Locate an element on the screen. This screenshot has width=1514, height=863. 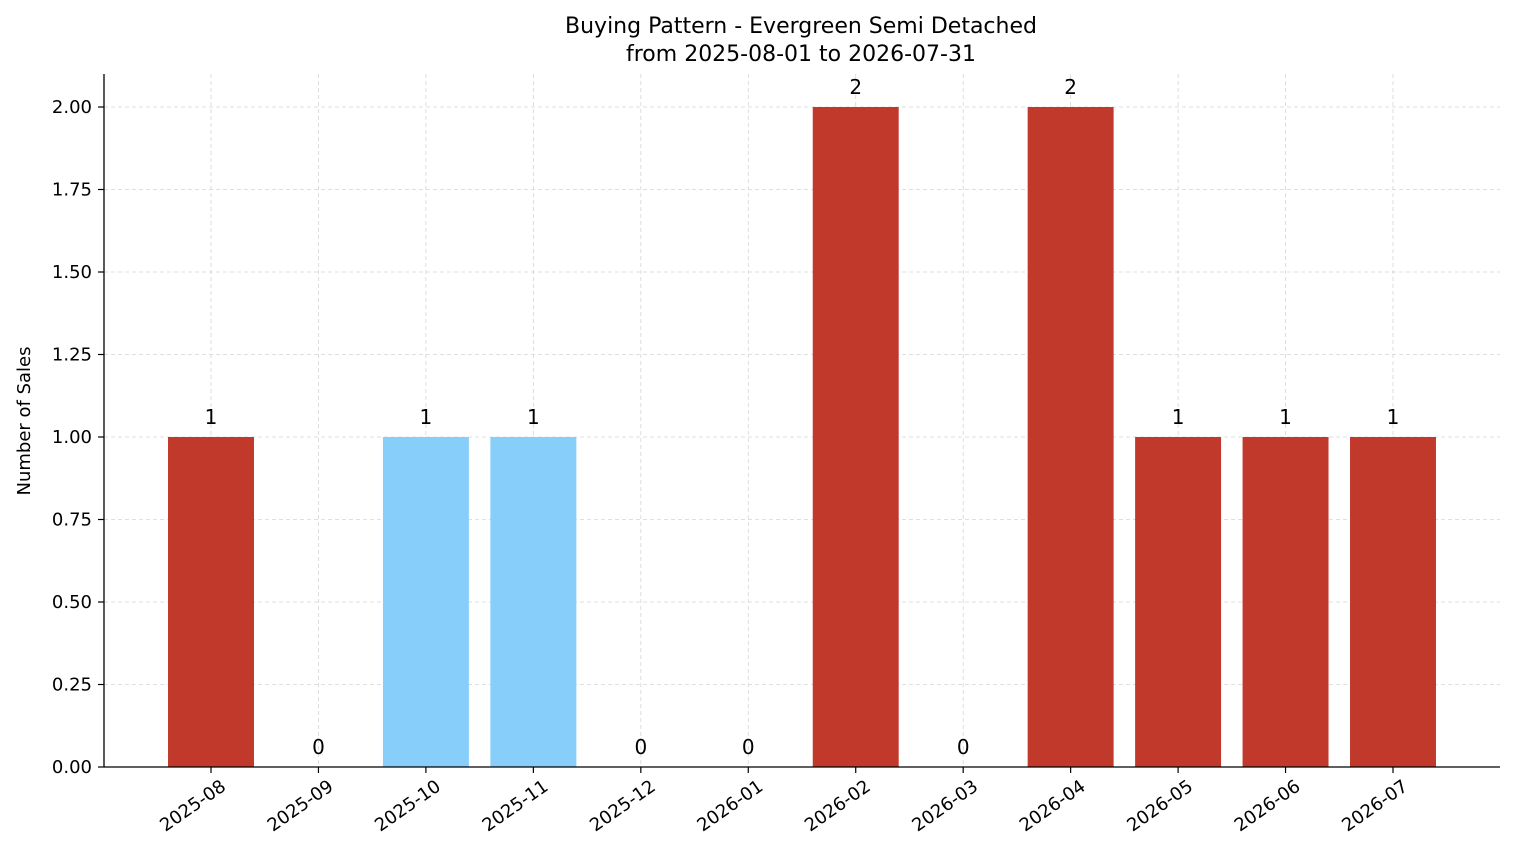
chart-subtitle: from 2025-08-01 to 2026-07-31 is located at coordinates (801, 54).